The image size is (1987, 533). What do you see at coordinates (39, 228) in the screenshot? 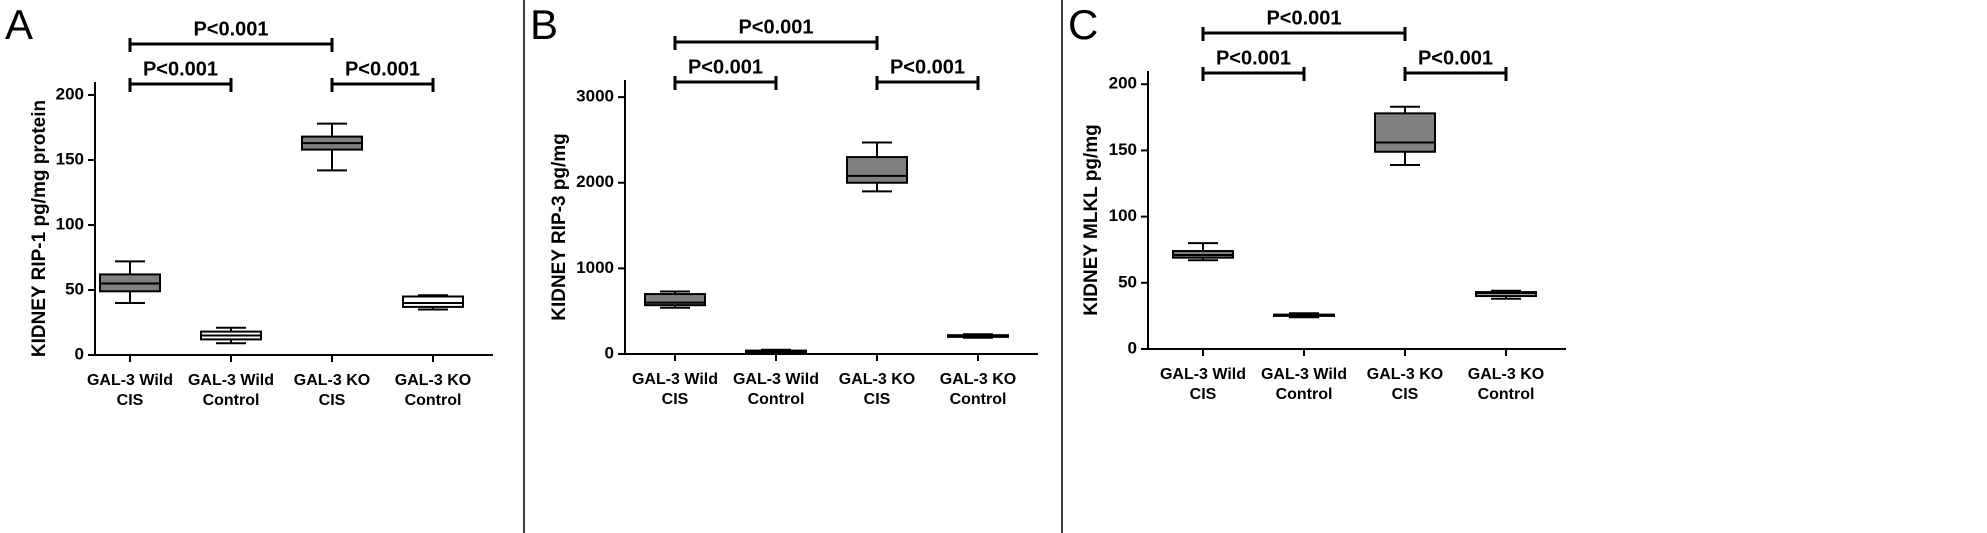
I see `y-axis-label: KIDNEY RIP-1 pg/mg protein` at bounding box center [39, 228].